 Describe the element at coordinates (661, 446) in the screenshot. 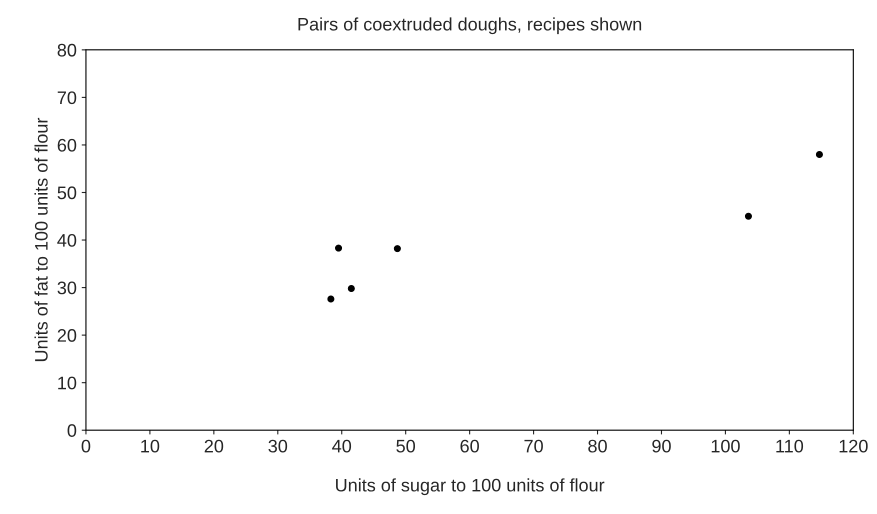

I see `x-tick-label: 90` at that location.